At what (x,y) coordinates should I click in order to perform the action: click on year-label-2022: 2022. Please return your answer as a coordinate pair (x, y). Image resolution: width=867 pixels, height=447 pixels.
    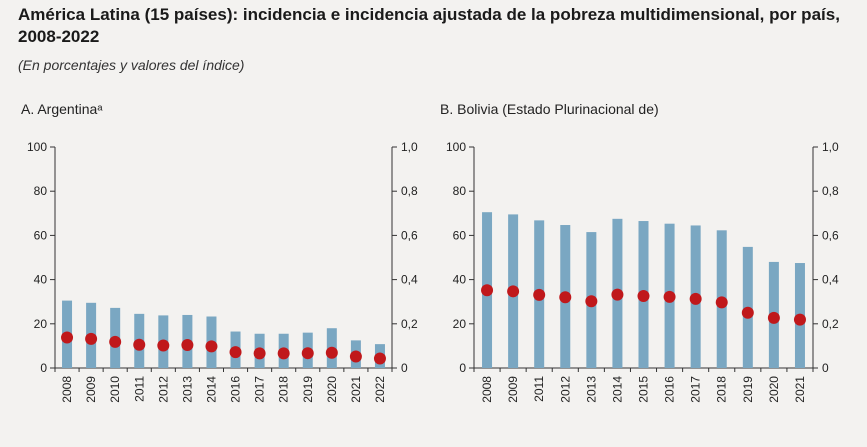
    Looking at the image, I should click on (380, 389).